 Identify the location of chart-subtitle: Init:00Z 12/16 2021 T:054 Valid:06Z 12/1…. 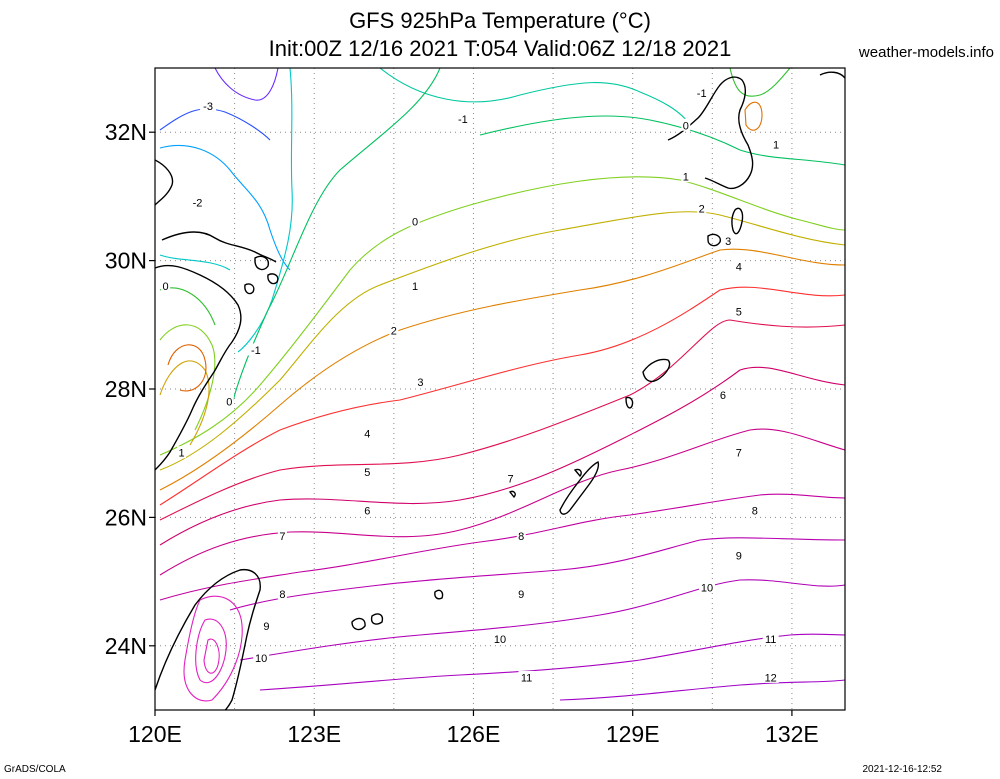
(500, 48).